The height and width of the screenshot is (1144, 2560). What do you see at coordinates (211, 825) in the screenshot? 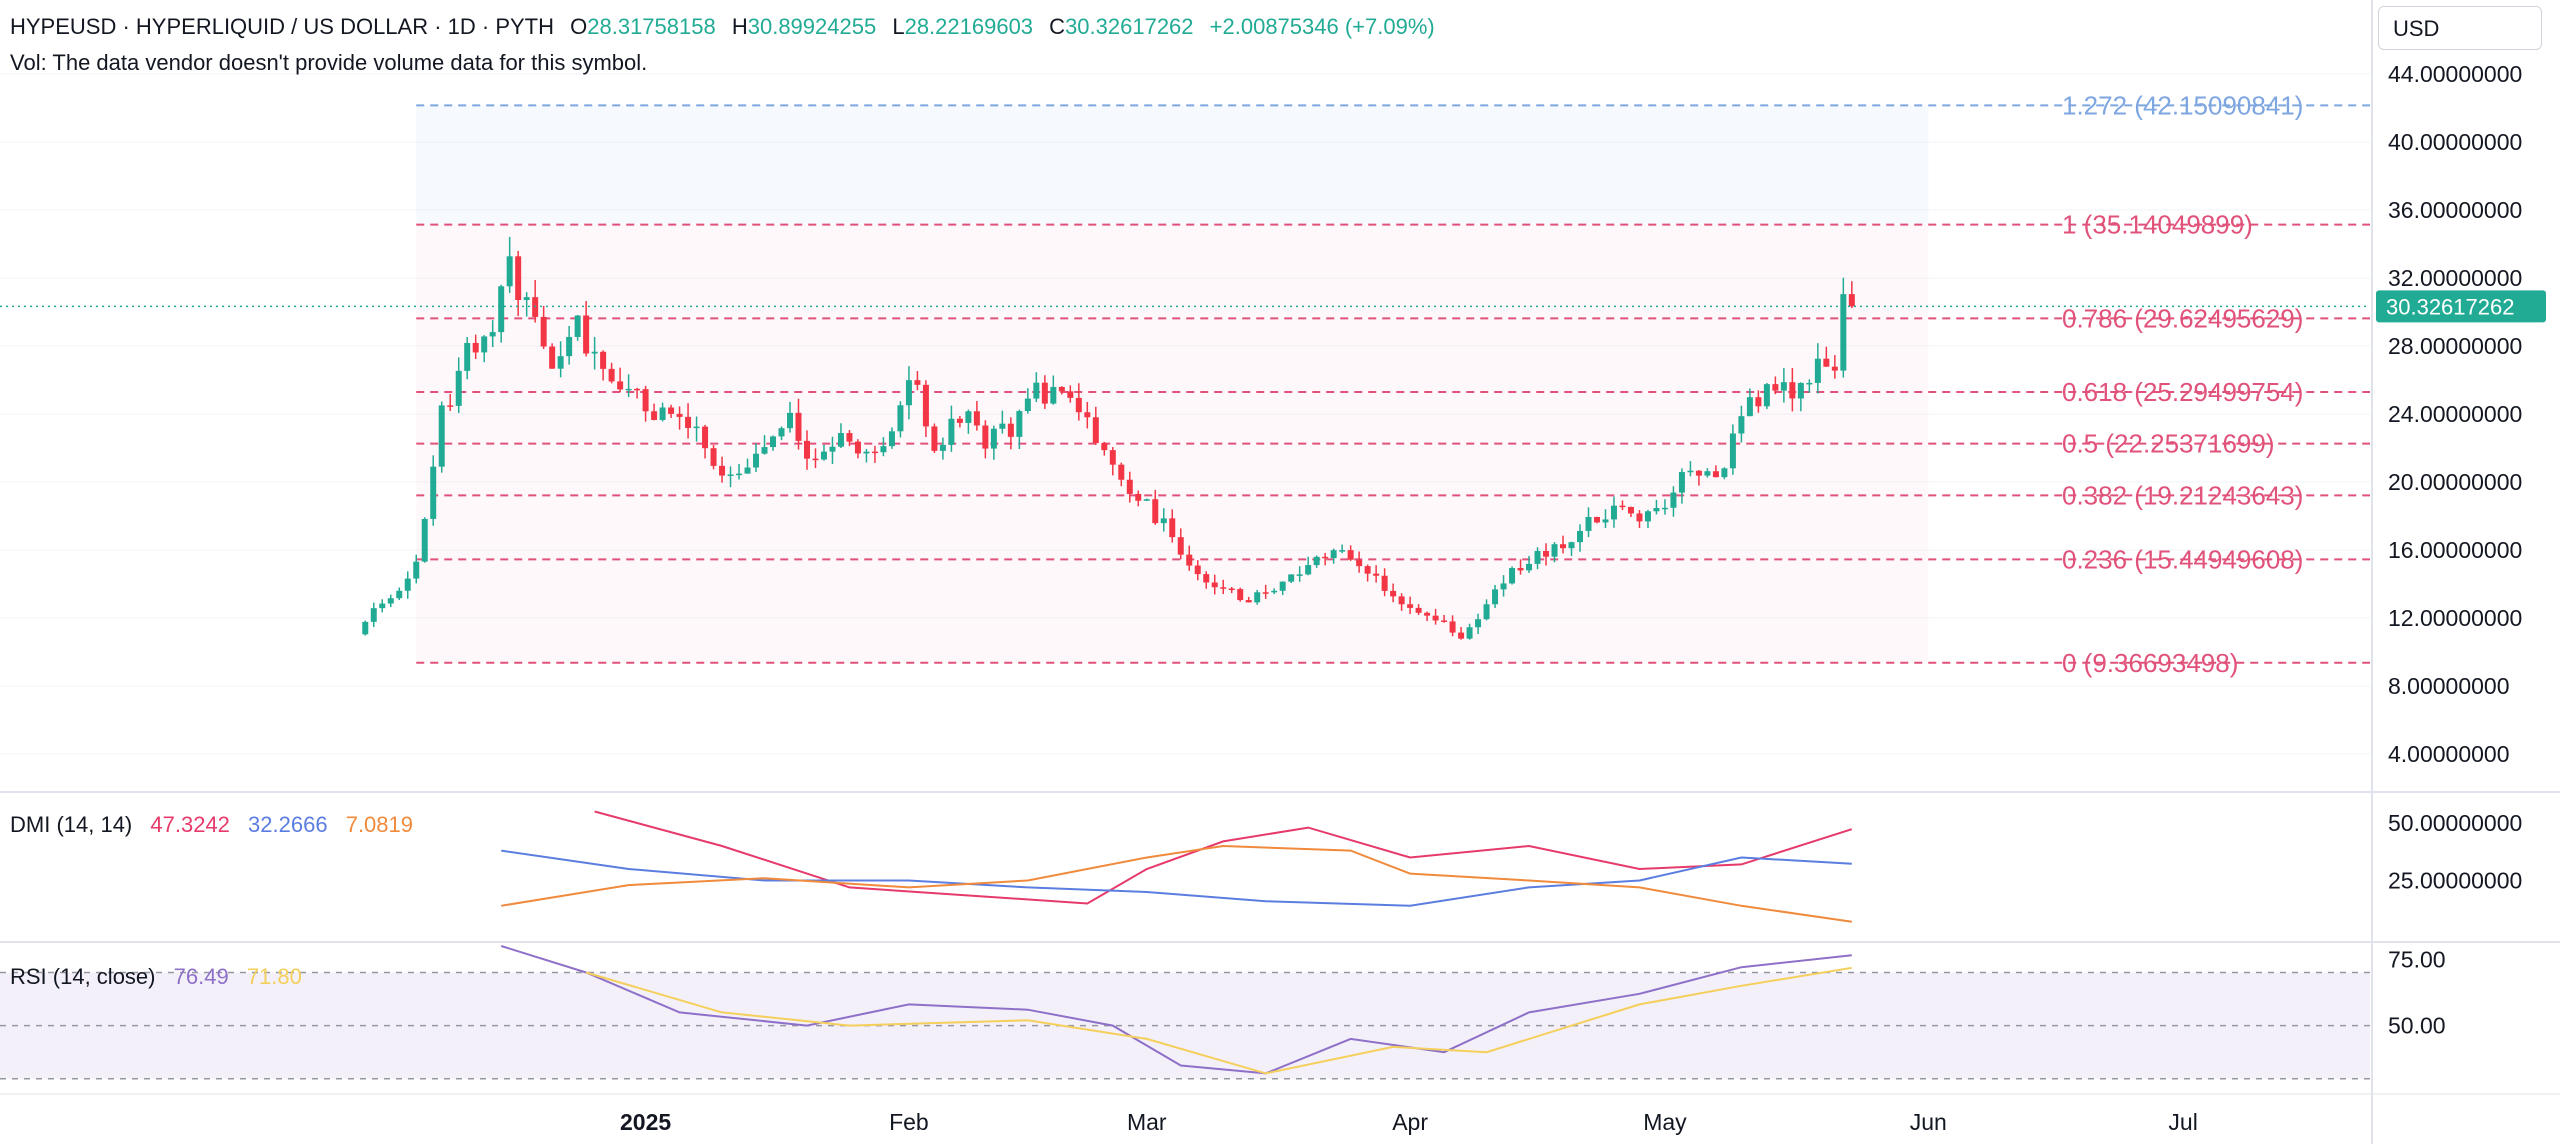
I see `dmi-legend: DMI (14, 14) 47.3242 32.2666 7.0819` at bounding box center [211, 825].